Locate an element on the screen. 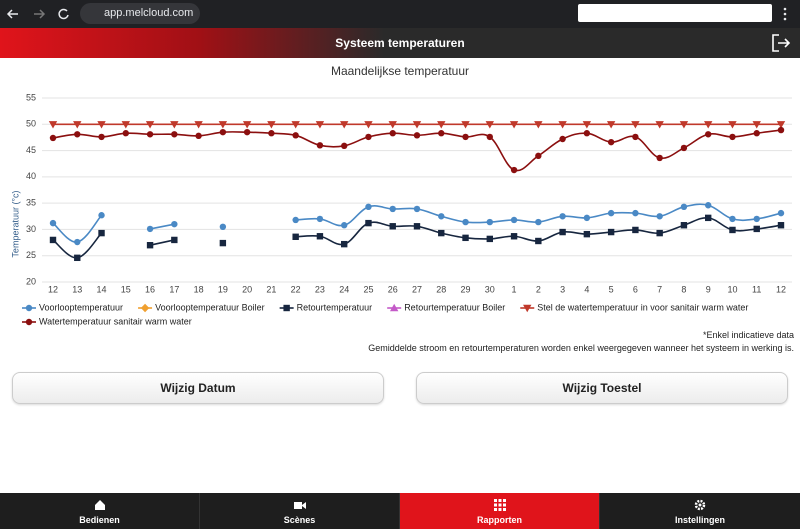 This screenshot has width=800, height=529. x-tick-label: 24 is located at coordinates (344, 289).